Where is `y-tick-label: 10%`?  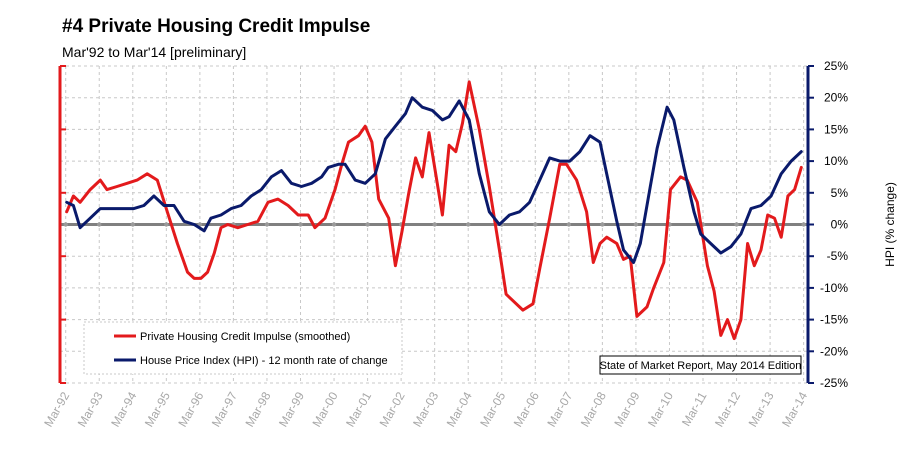
y-tick-label: 10% is located at coordinates (836, 161).